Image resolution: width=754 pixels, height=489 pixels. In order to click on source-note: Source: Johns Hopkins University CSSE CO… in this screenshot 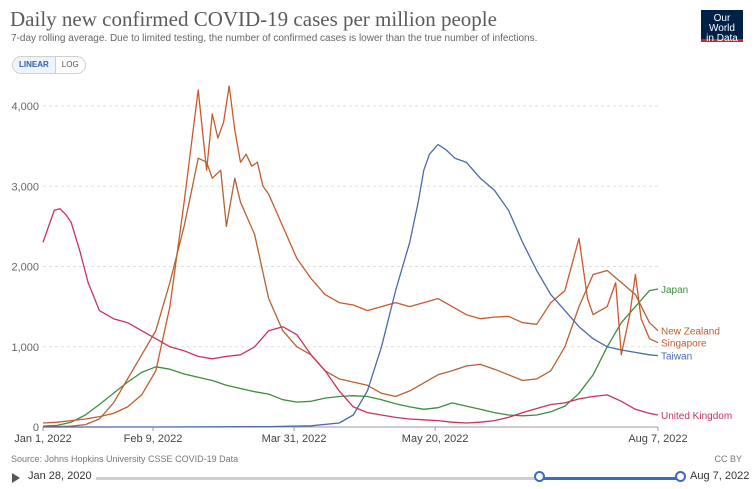, I will do `click(125, 459)`.